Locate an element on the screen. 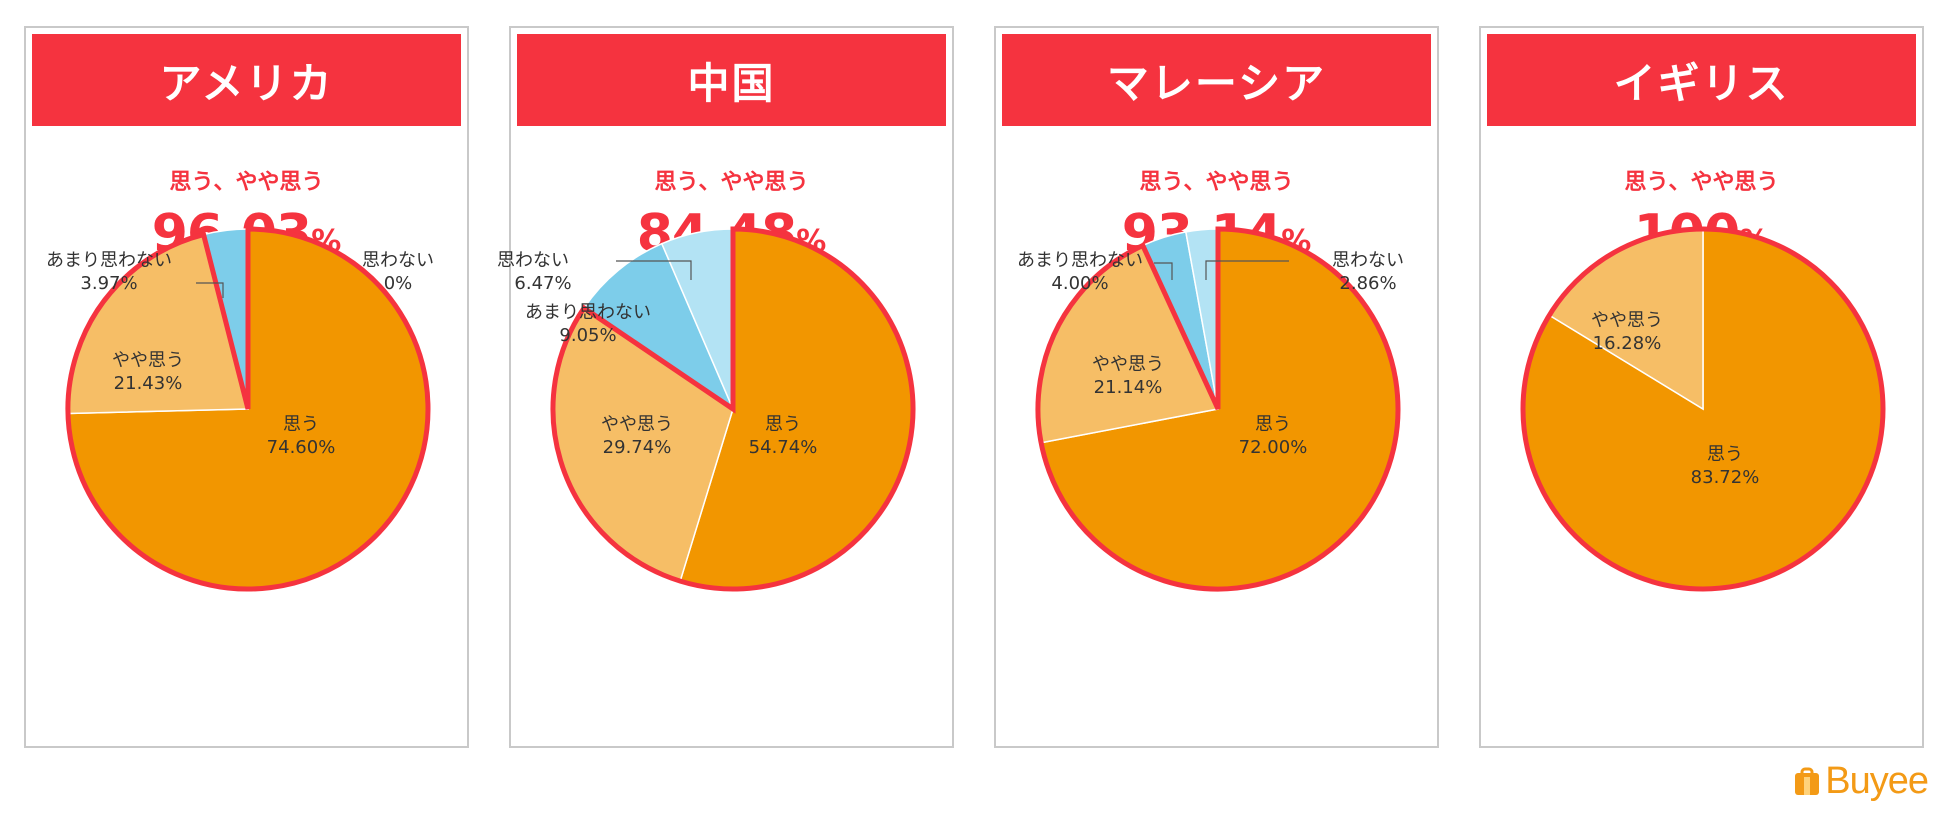  slice-label-value: 4.00% is located at coordinates (1079, 283).